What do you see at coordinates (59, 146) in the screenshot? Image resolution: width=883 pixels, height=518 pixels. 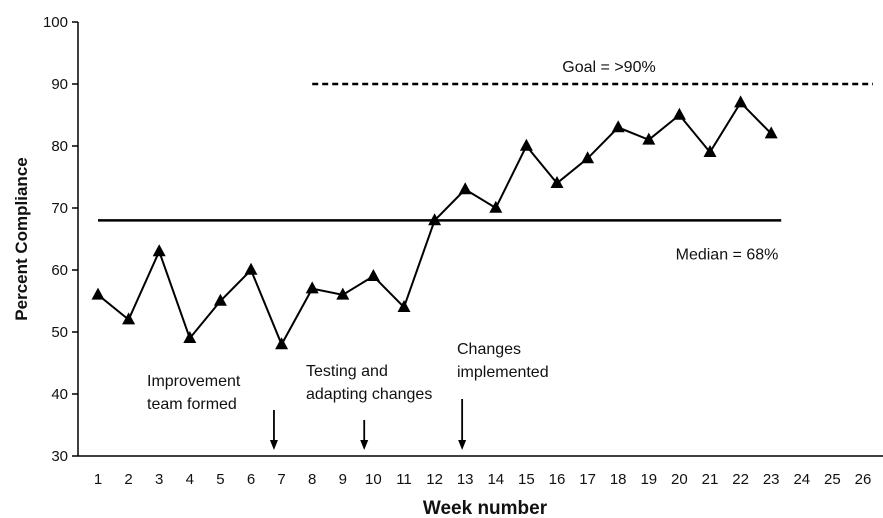 I see `y-tick-label: 80` at bounding box center [59, 146].